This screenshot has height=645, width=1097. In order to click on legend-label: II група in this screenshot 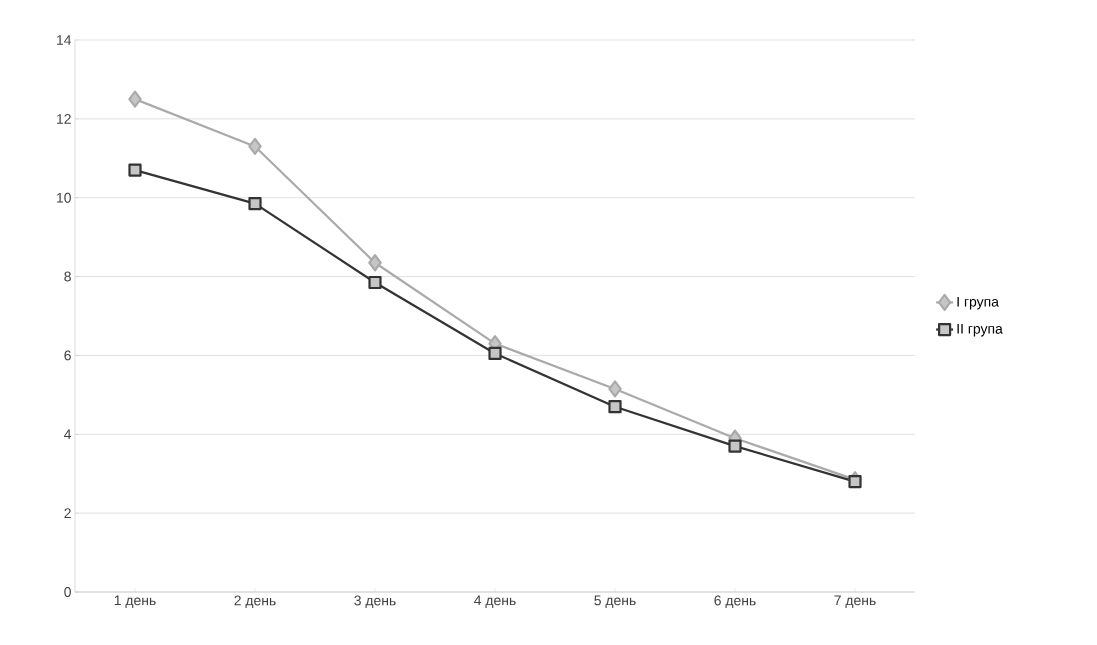, I will do `click(980, 330)`.